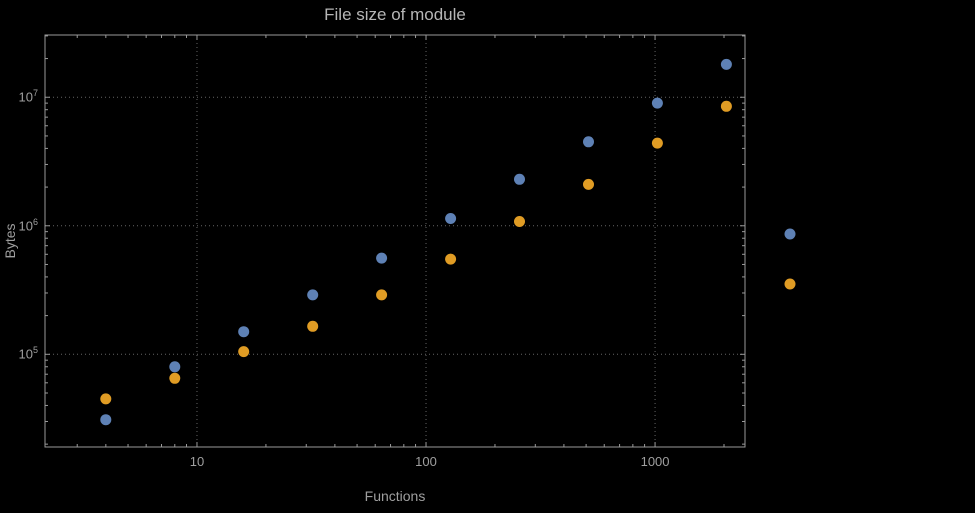 The image size is (975, 513). Describe the element at coordinates (10, 241) in the screenshot. I see `y-axis-label: Bytes` at that location.